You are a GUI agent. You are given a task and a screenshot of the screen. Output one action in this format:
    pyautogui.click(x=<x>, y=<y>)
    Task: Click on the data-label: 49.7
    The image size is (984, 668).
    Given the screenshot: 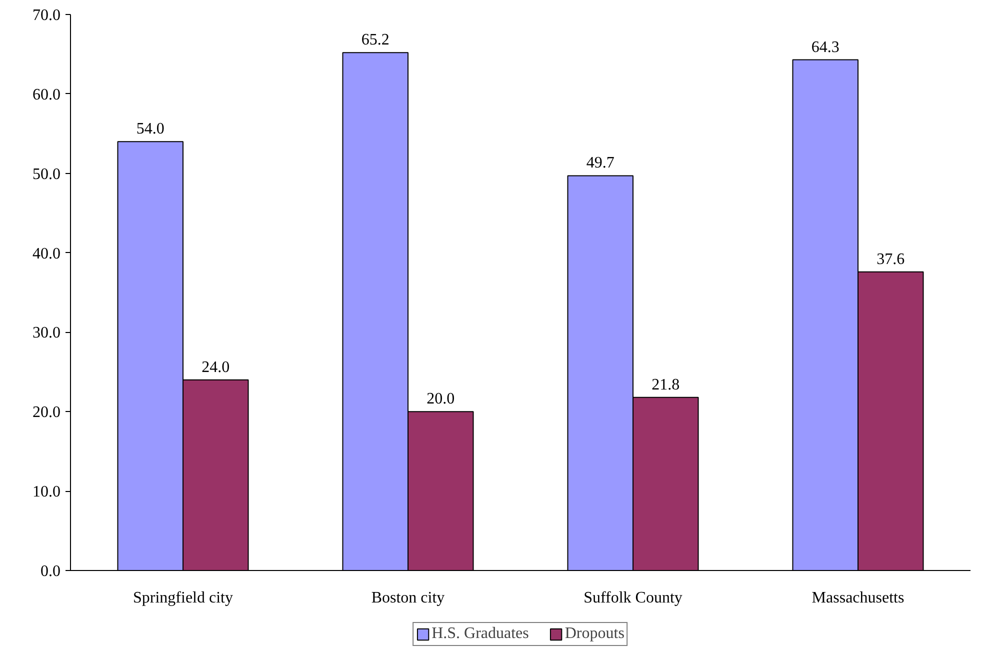 What is the action you would take?
    pyautogui.click(x=600, y=163)
    